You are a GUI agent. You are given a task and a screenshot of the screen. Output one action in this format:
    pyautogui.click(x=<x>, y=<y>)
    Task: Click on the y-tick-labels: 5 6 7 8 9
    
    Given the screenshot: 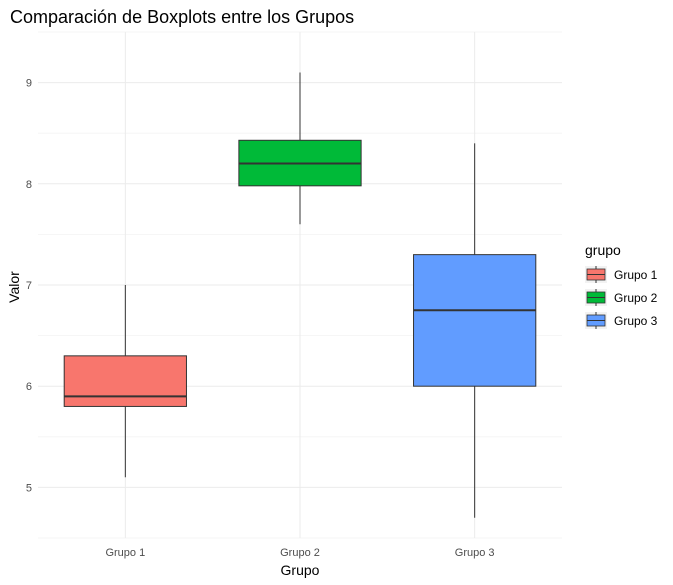 What is the action you would take?
    pyautogui.click(x=29, y=286)
    